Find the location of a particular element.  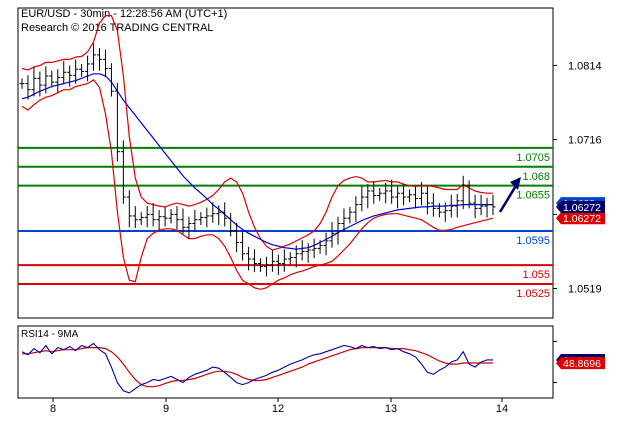

level-label: 1.0655 is located at coordinates (533, 196).